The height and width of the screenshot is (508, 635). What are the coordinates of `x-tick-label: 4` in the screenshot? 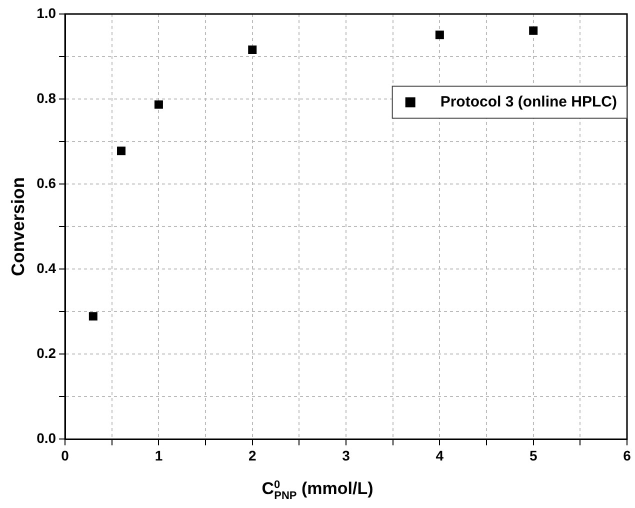 It's located at (440, 455).